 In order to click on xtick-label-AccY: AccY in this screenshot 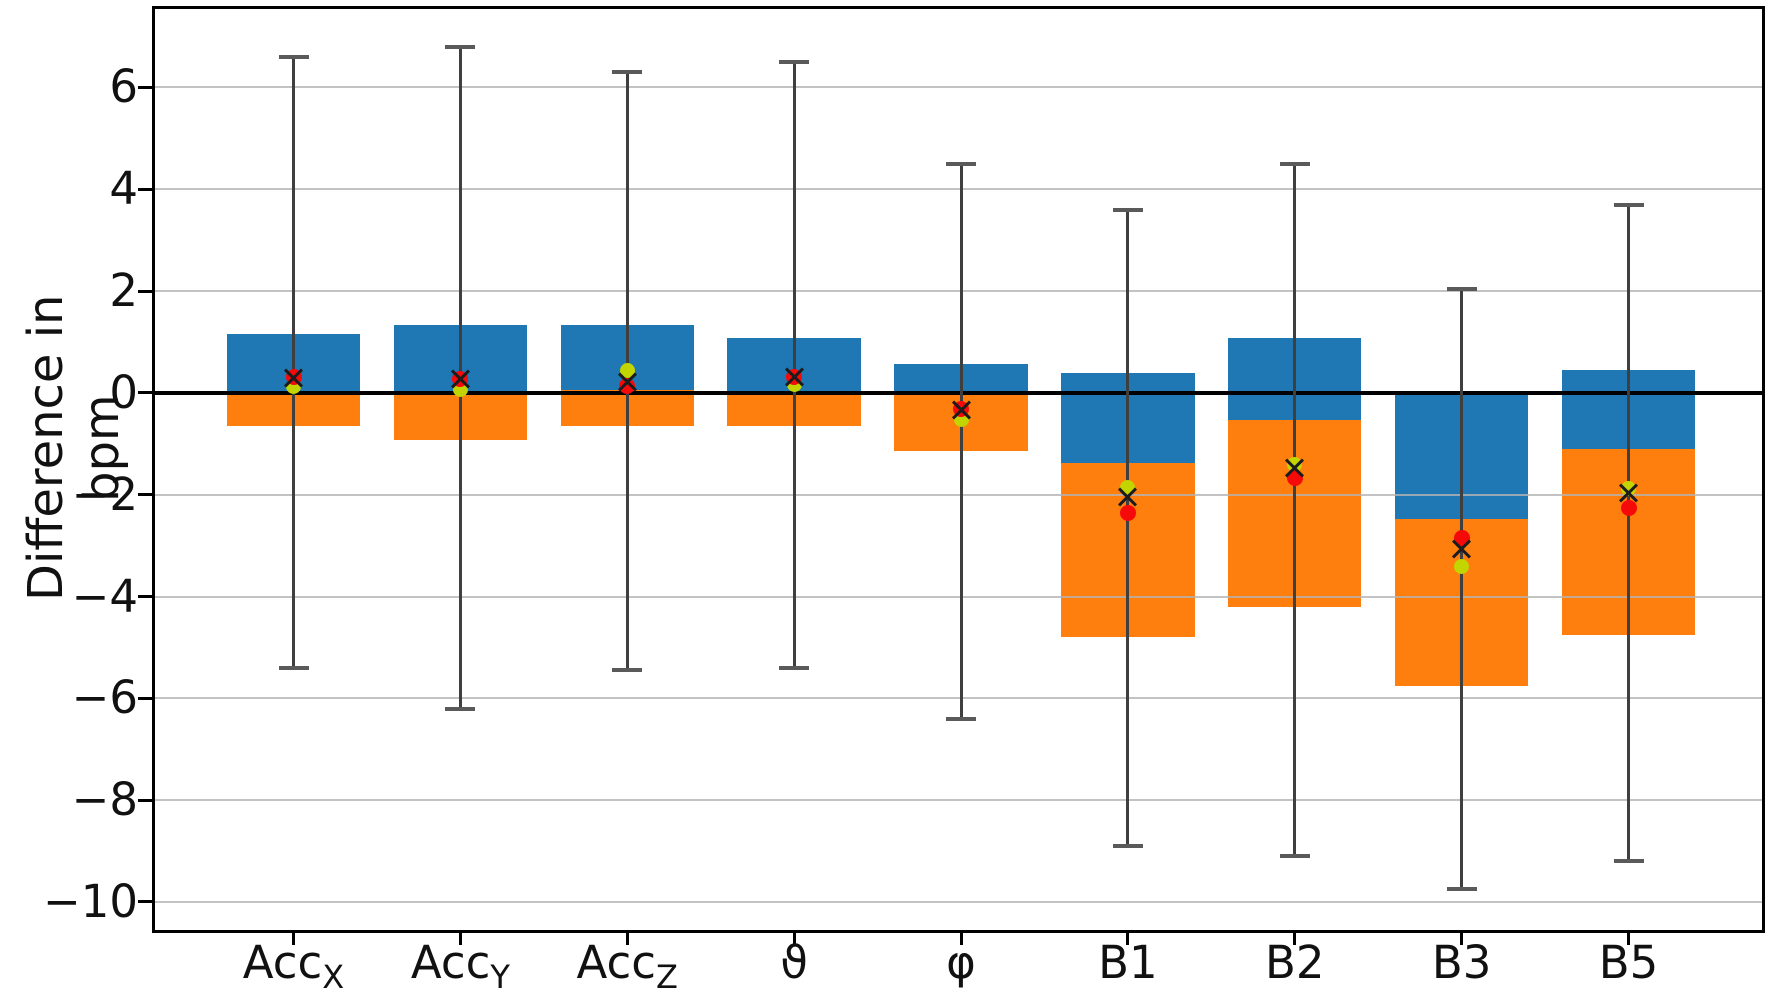, I will do `click(460, 966)`.